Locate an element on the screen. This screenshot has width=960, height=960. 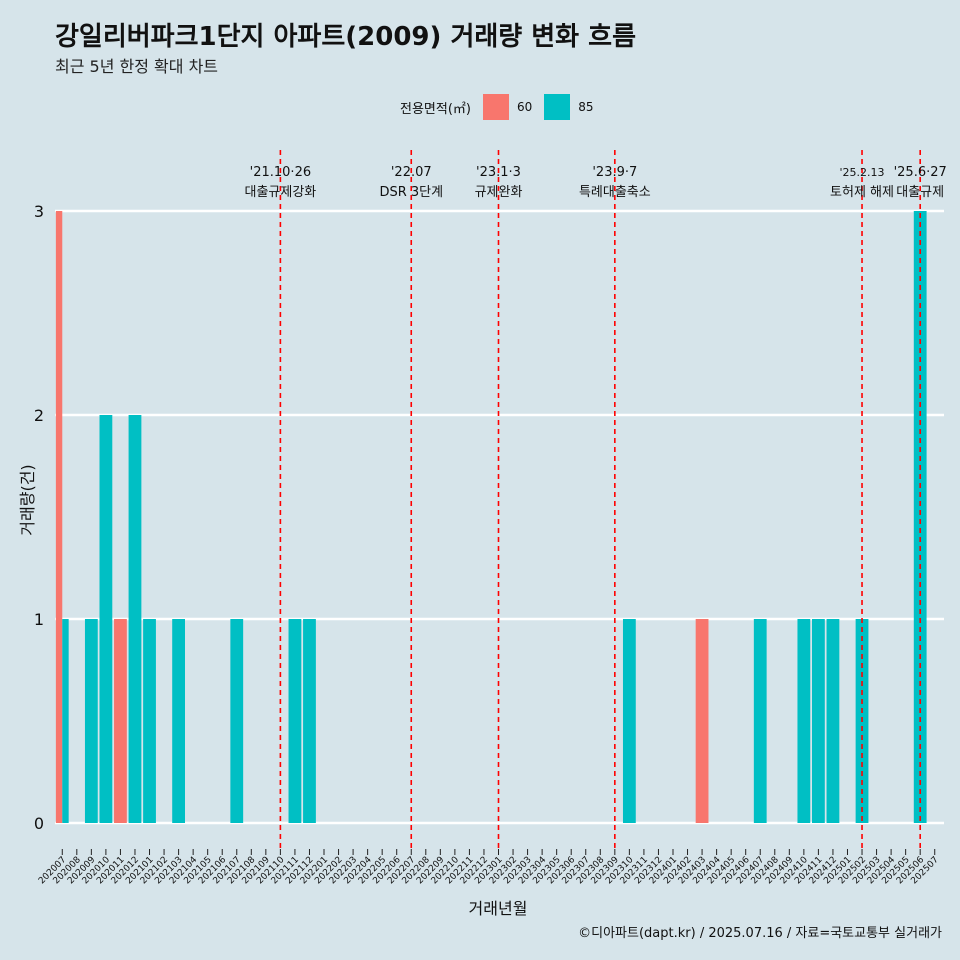
legend-item-60: 60 is located at coordinates (507, 107).